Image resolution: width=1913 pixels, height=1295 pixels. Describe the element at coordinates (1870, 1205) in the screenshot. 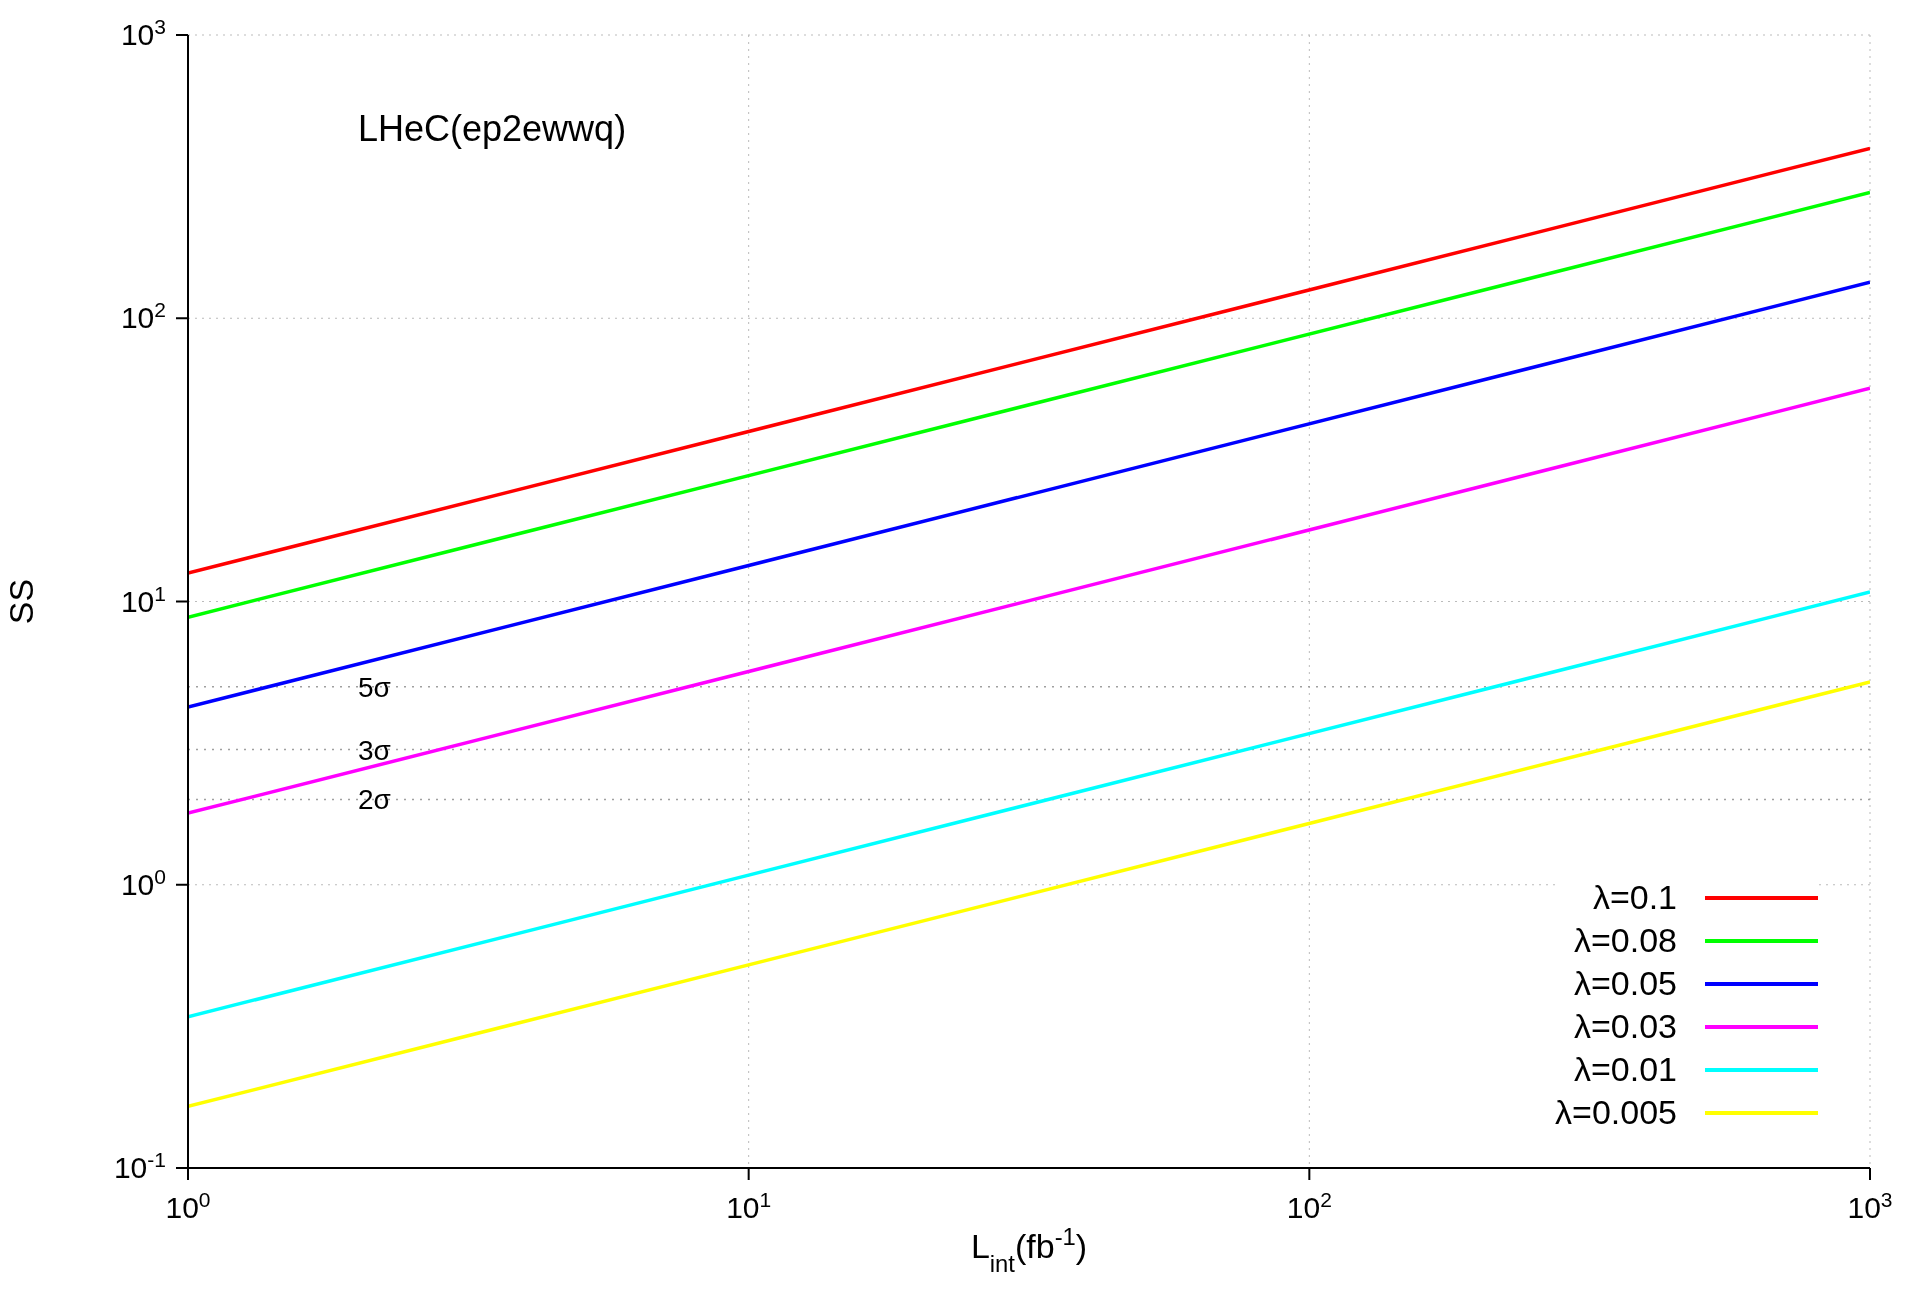

I see `x-tick-label: 10$^{3}$` at that location.